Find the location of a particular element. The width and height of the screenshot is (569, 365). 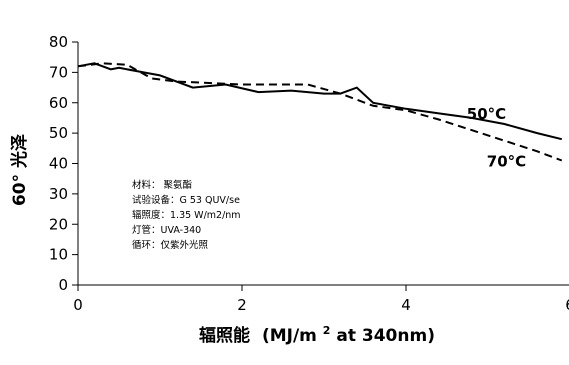

x-axis-title-prefix: 辐照能 is located at coordinates (224, 335).